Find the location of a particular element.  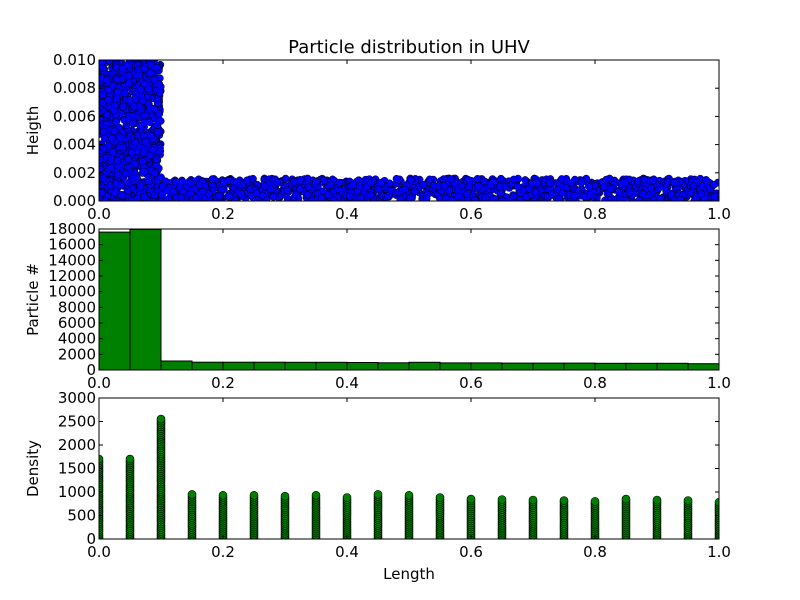

y-tick-label: 4000 is located at coordinates (77, 339).